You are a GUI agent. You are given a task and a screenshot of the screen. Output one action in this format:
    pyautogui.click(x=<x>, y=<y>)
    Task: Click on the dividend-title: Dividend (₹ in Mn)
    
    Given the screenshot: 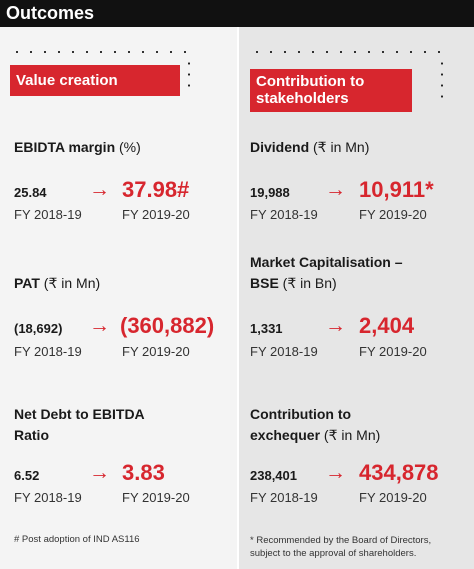 What is the action you would take?
    pyautogui.click(x=309, y=147)
    